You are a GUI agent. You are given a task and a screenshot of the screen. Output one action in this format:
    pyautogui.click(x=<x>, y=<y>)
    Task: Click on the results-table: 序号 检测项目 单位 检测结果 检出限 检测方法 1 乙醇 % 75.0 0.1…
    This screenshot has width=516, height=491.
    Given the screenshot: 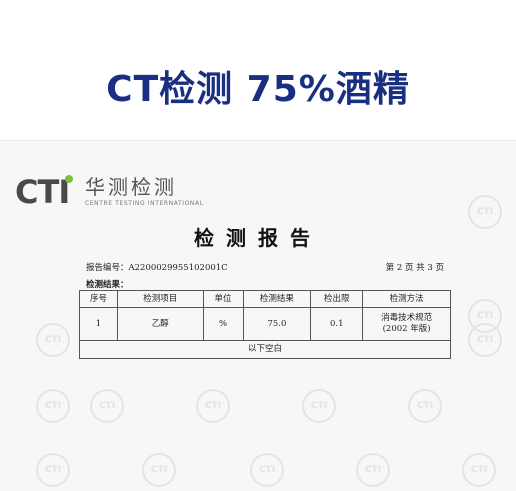 What is the action you would take?
    pyautogui.click(x=265, y=324)
    